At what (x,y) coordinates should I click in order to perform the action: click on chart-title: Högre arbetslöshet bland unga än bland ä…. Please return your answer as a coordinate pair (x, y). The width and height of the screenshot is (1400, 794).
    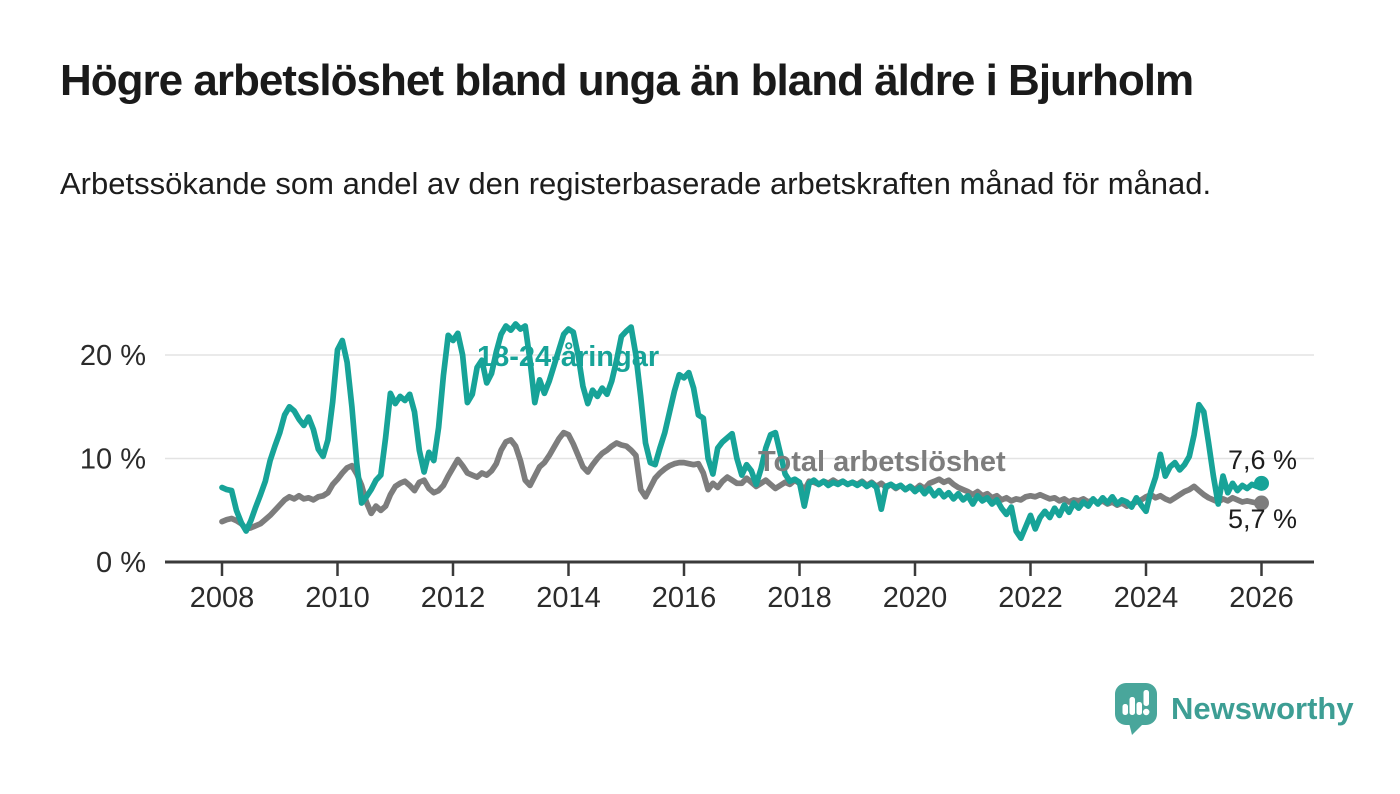
    Looking at the image, I should click on (627, 80).